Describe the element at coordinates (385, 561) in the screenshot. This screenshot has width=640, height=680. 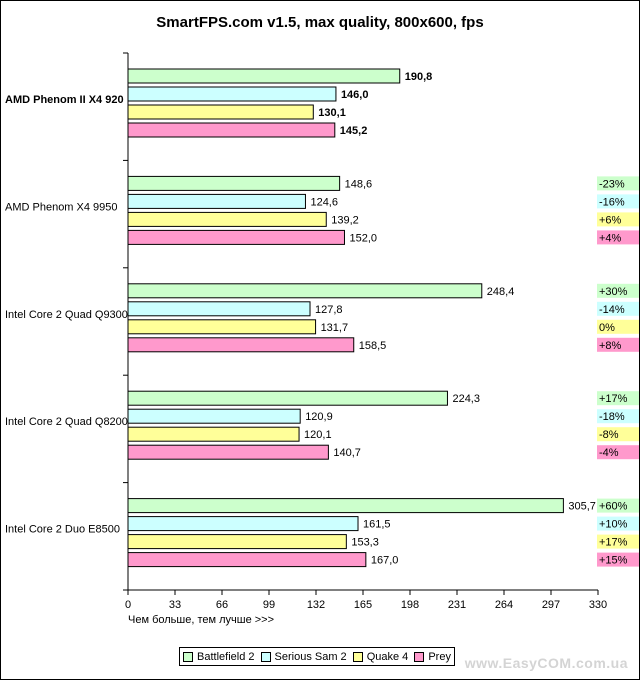
I see `value-label-prey-intel-core-2-duo-e8500: 167,0` at that location.